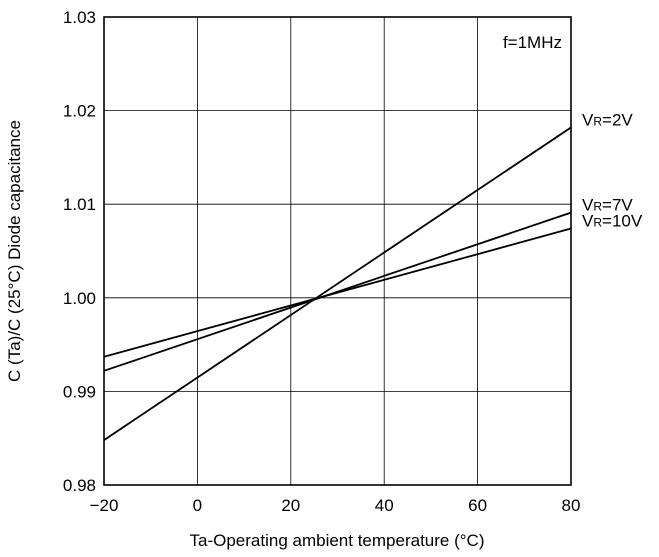 This screenshot has height=557, width=659. What do you see at coordinates (79, 251) in the screenshot?
I see `y-tick-labels: 0.98 0.99 1.00 1.01 1.02 1.03` at bounding box center [79, 251].